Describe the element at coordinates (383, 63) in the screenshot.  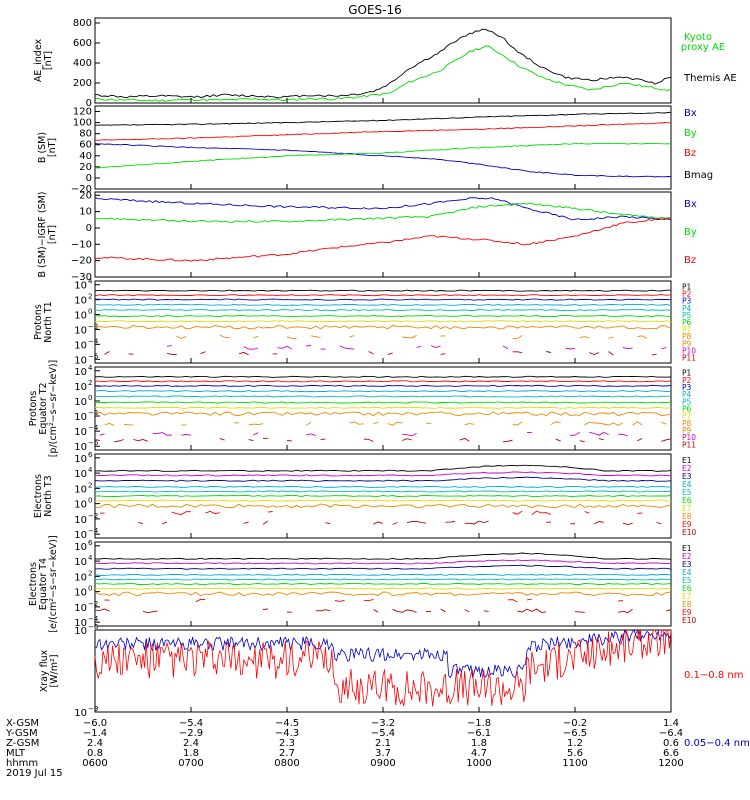
I see `ae-series-themis` at that location.